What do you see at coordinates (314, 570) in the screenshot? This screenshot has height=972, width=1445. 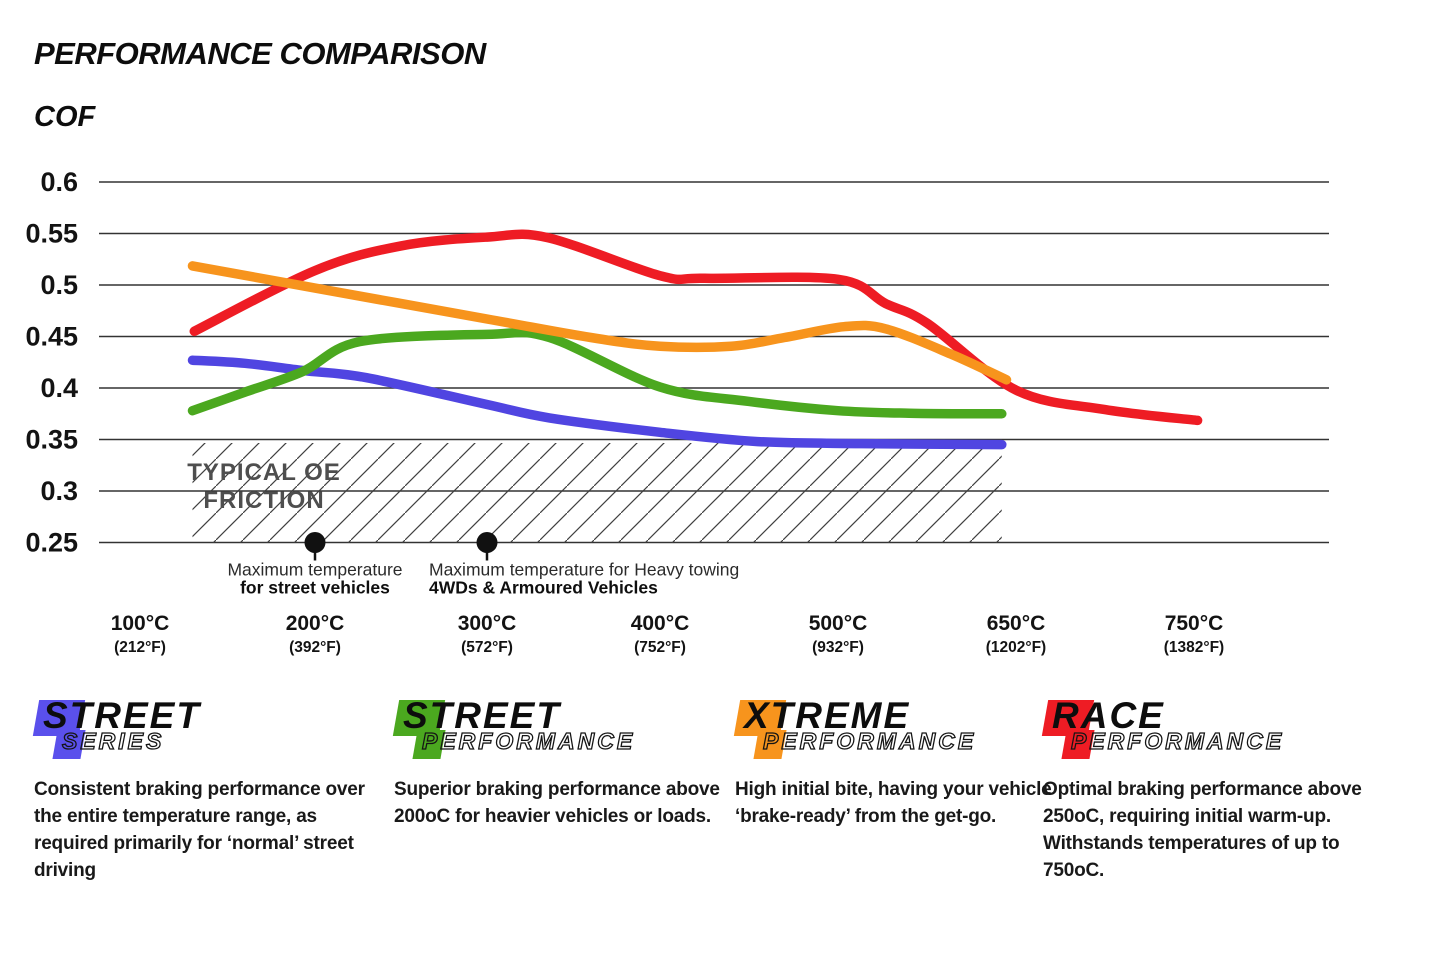 I see `marker-annotation: Maximum temperature` at bounding box center [314, 570].